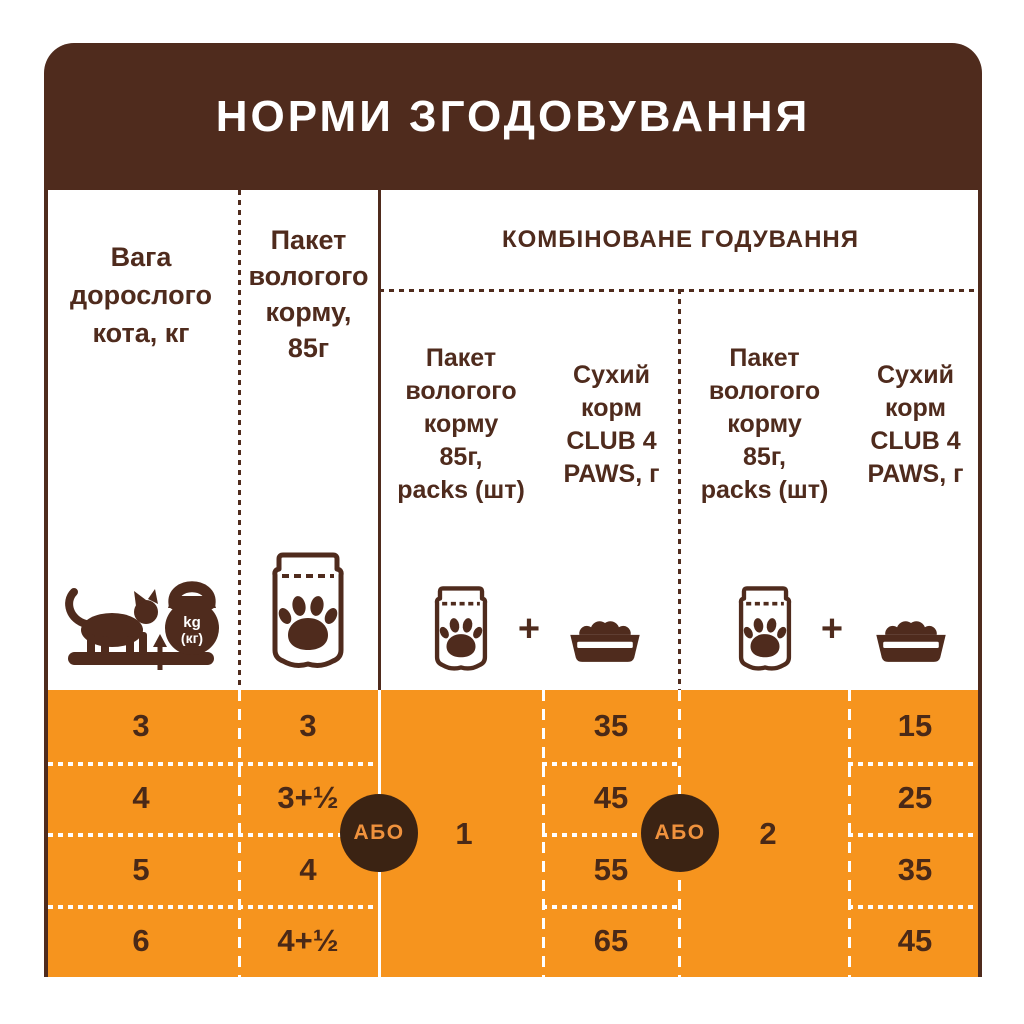  Describe the element at coordinates (141, 614) in the screenshot. I see `cat-weight-icon: kg (кг)` at that location.